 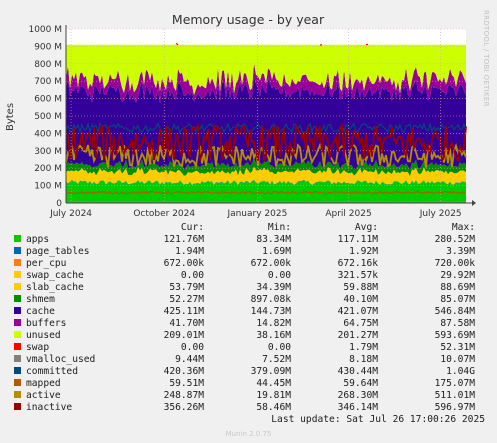 What do you see at coordinates (266, 175) in the screenshot?
I see `area-slab_cache` at bounding box center [266, 175].